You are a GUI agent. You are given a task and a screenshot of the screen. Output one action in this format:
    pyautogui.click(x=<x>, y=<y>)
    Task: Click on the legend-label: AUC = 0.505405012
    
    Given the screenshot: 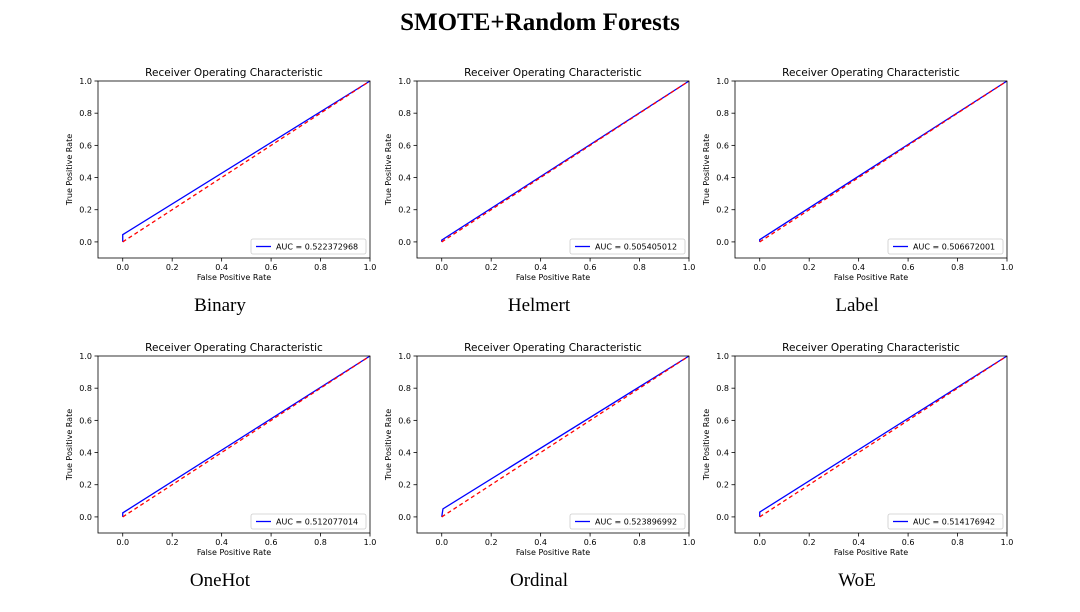 What is the action you would take?
    pyautogui.click(x=636, y=247)
    